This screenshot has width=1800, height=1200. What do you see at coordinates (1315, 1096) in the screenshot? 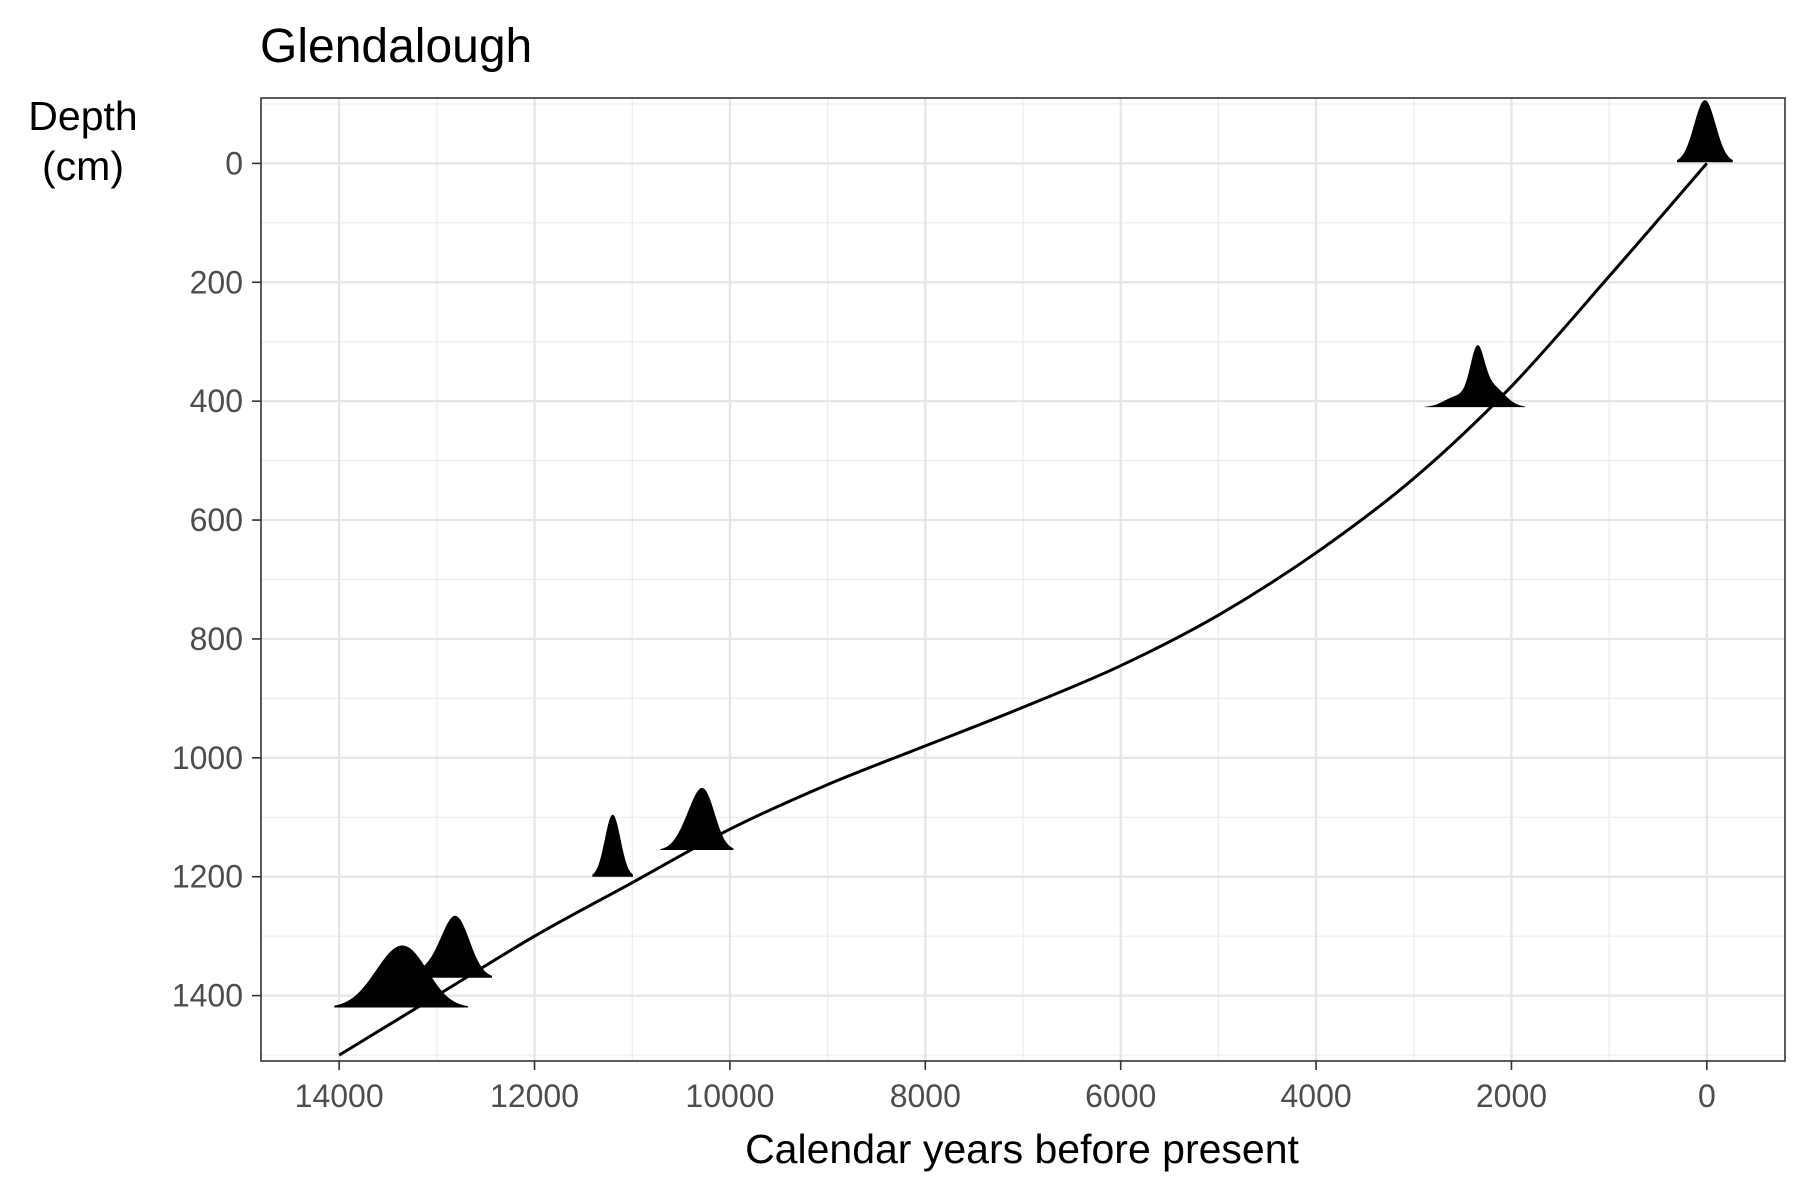
I see `x-tick-label: 4000` at bounding box center [1315, 1096].